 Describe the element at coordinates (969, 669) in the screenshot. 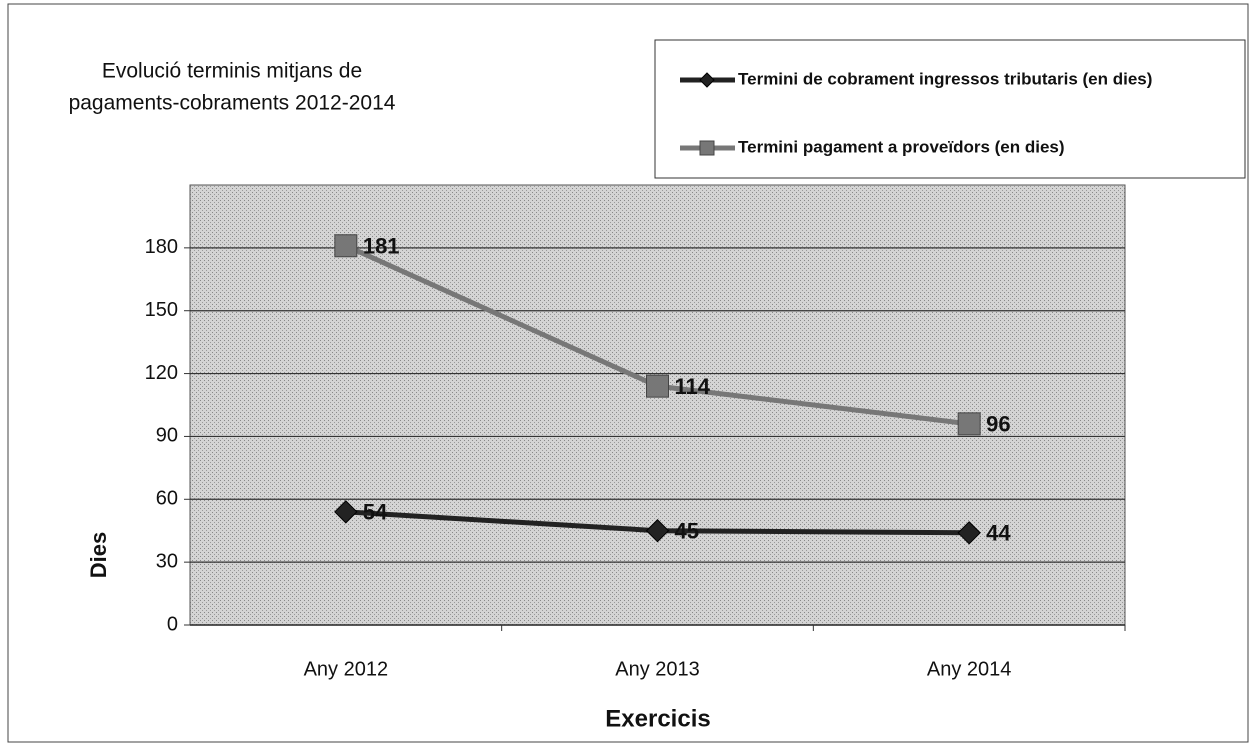

I see `x-tick-label: Any 2014` at that location.